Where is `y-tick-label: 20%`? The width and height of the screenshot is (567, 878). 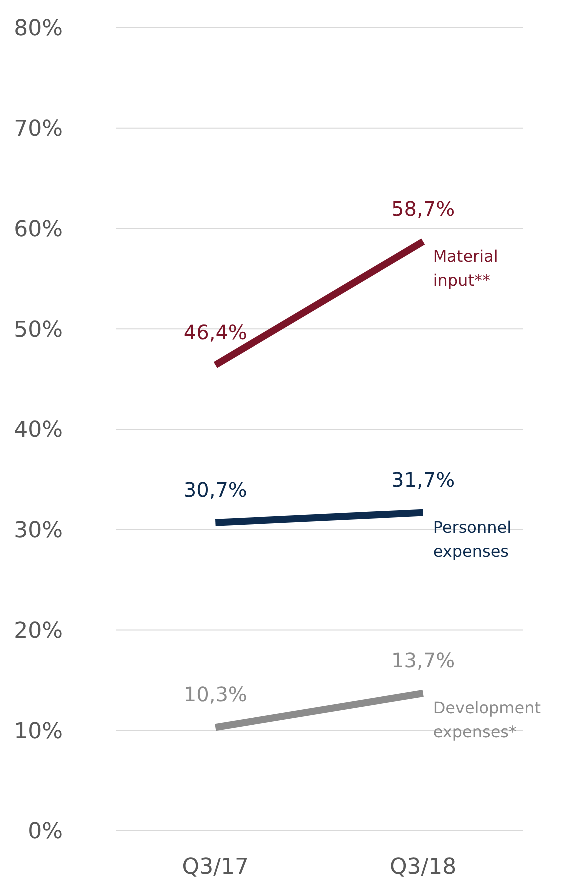 y-tick-label: 20% is located at coordinates (38, 631).